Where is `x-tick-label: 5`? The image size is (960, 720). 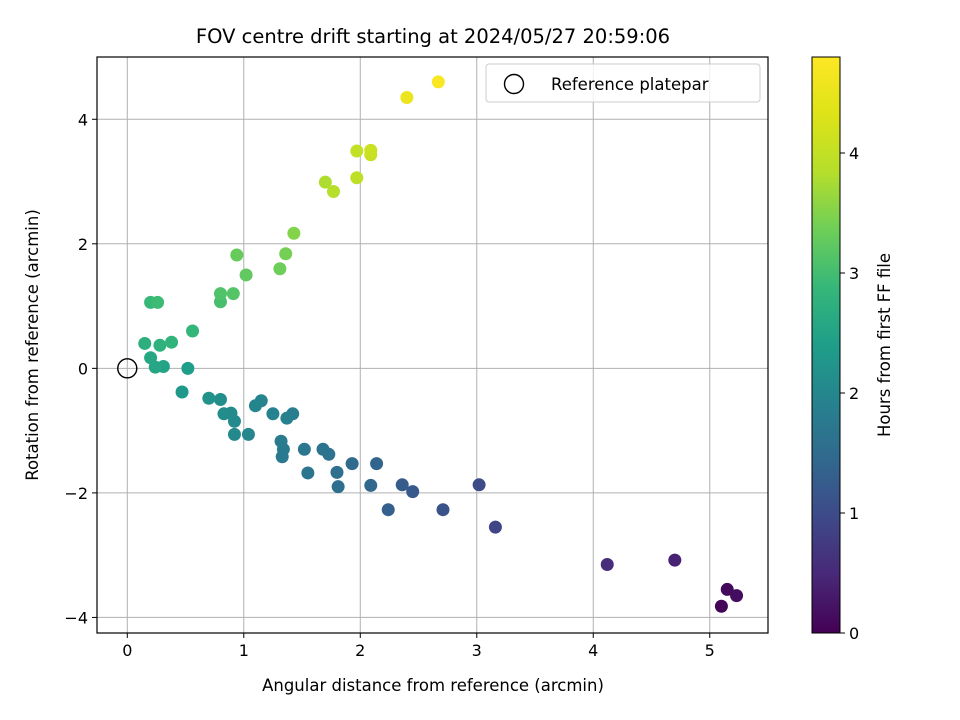
x-tick-label: 5 is located at coordinates (710, 650).